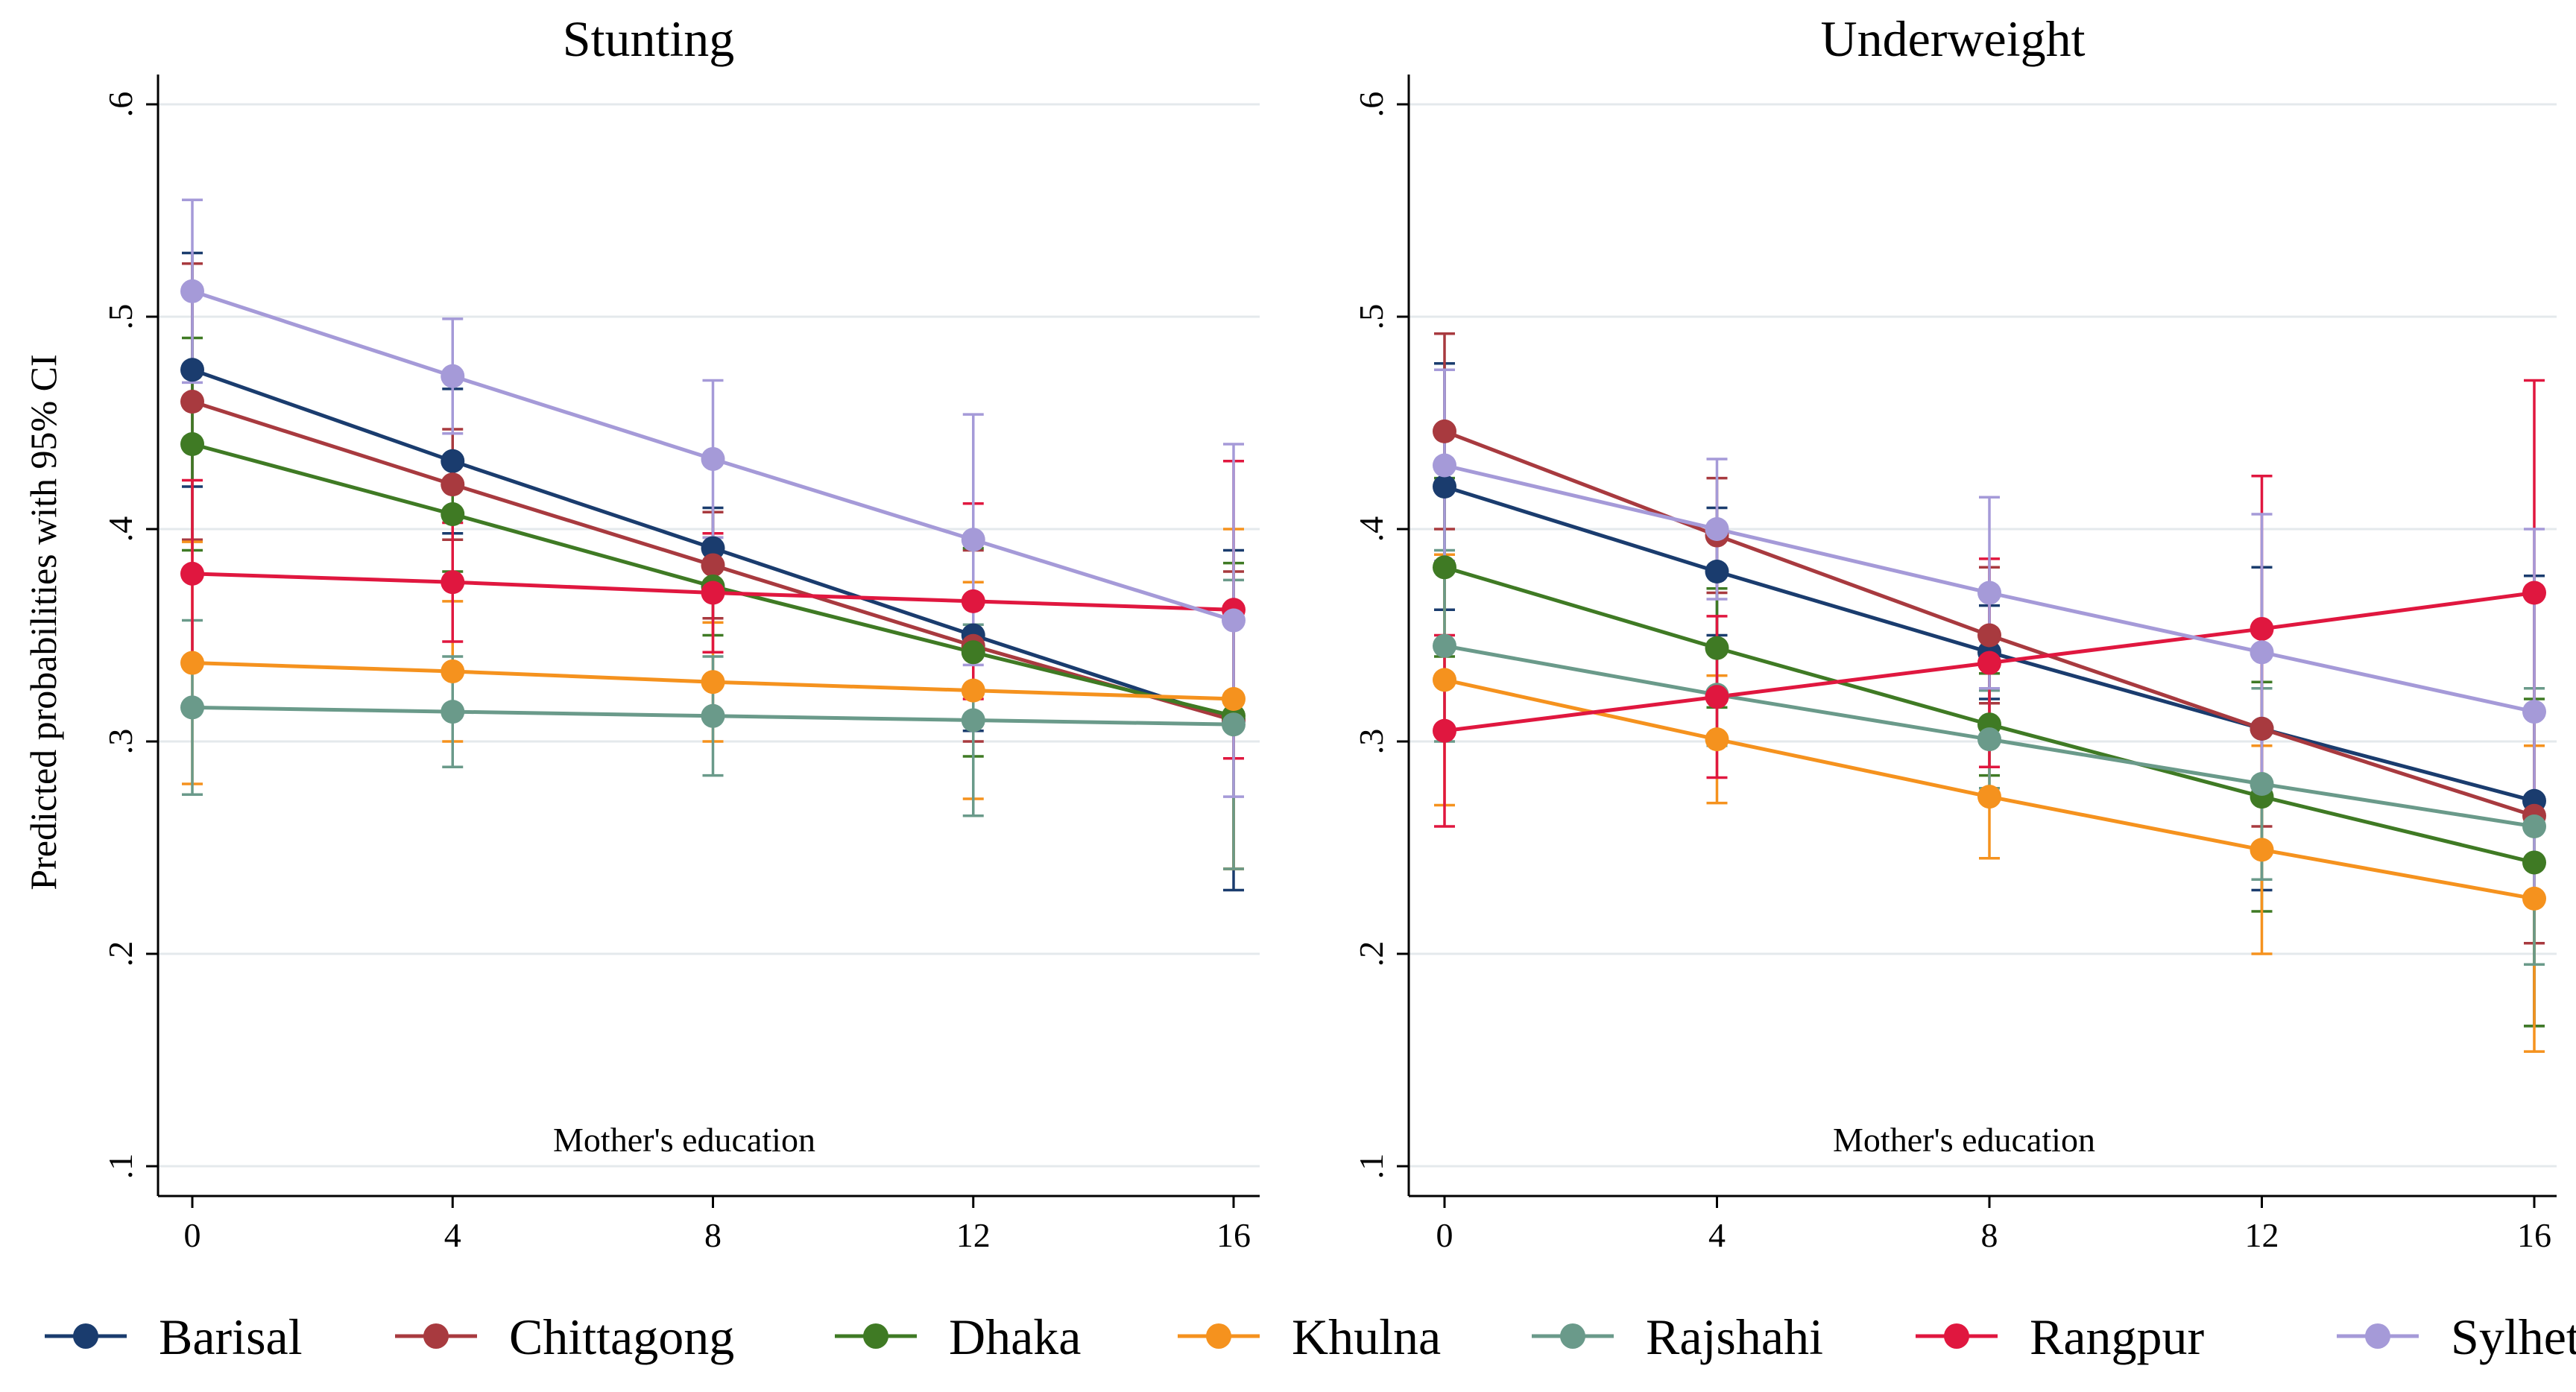  I want to click on legend-marker-barisal, so click(85, 1336).